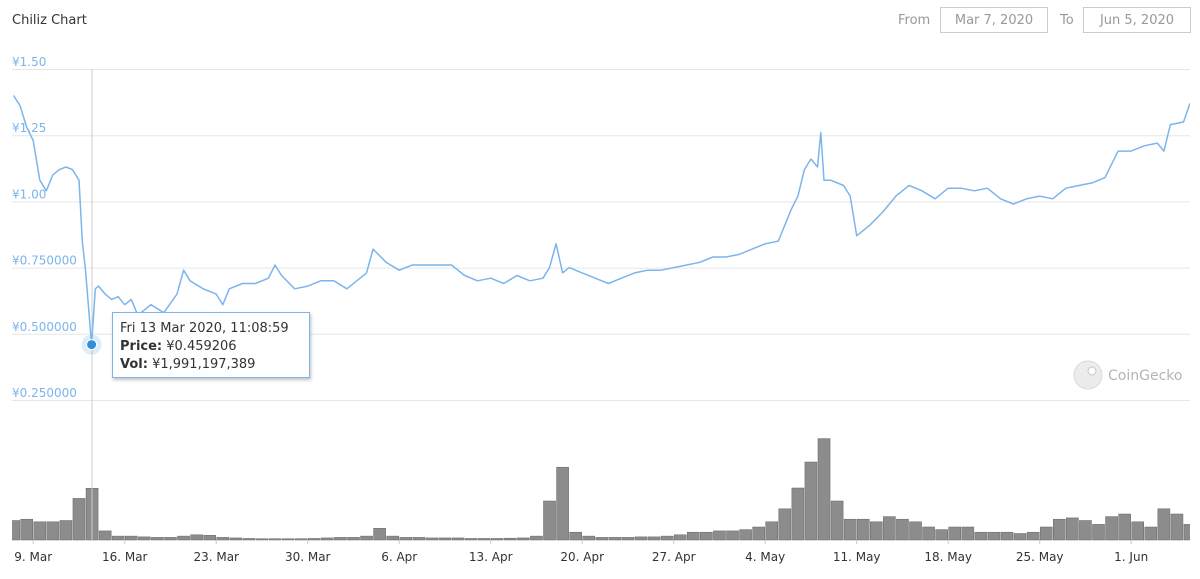  Describe the element at coordinates (582, 557) in the screenshot. I see `x-tick-label: 20. Apr` at that location.